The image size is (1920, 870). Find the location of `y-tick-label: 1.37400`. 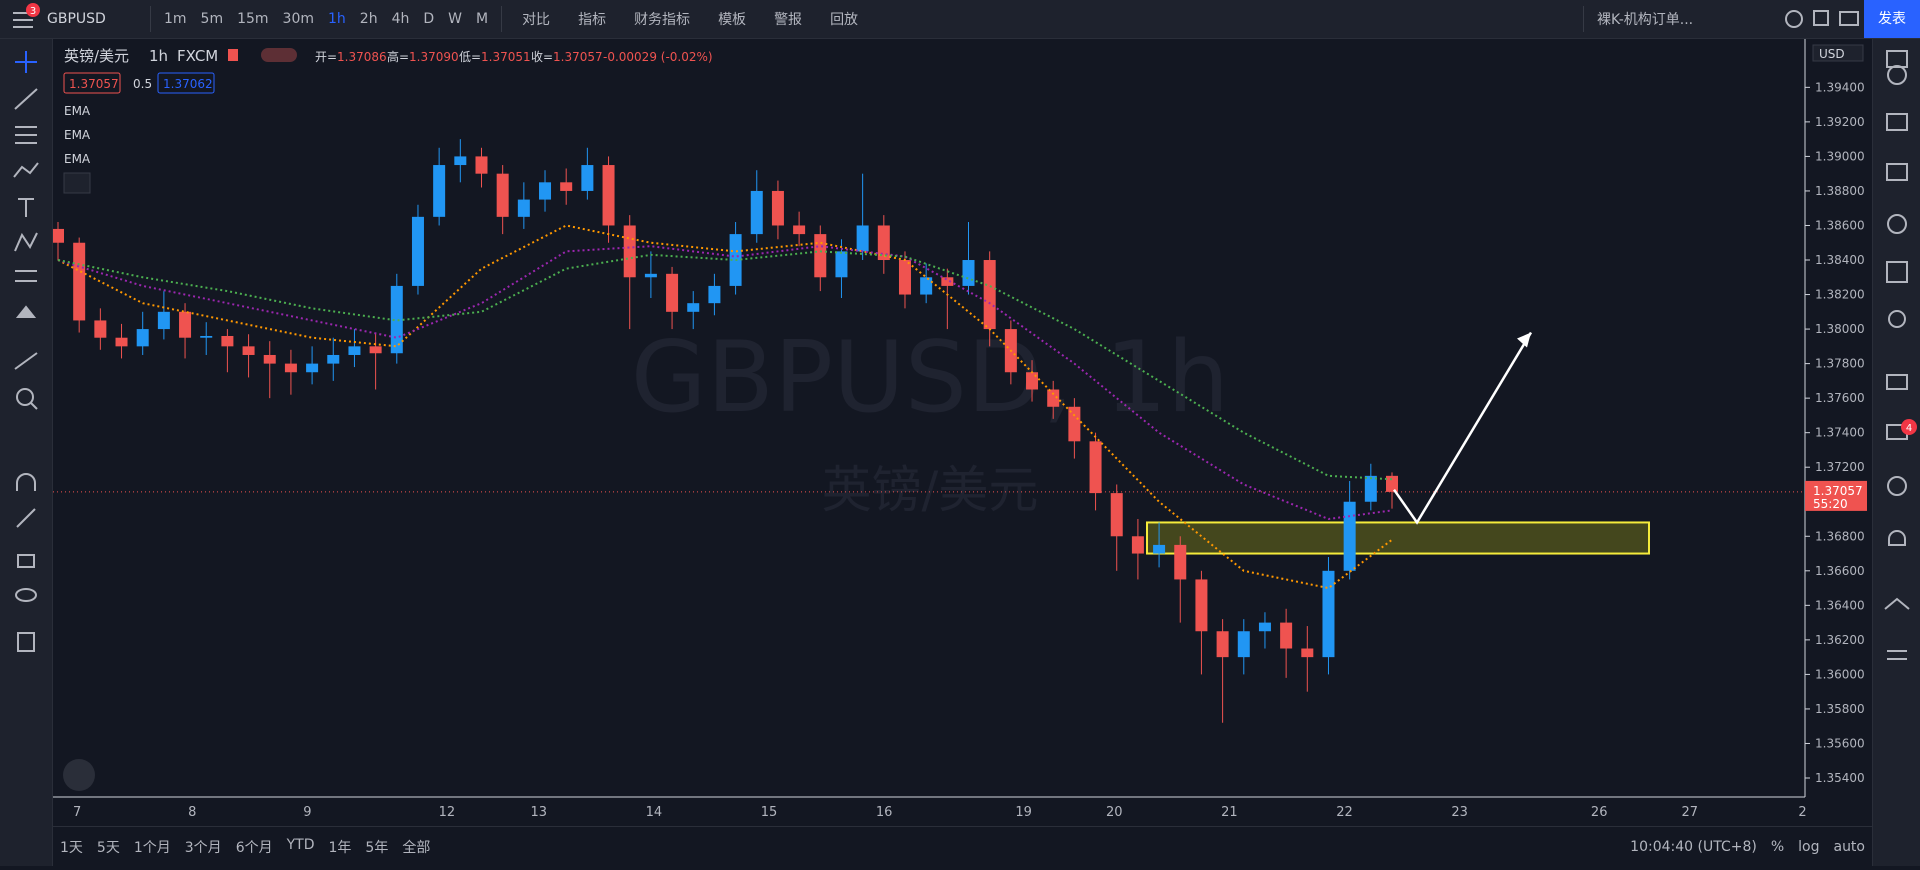

y-tick-label: 1.37400 is located at coordinates (1840, 433).